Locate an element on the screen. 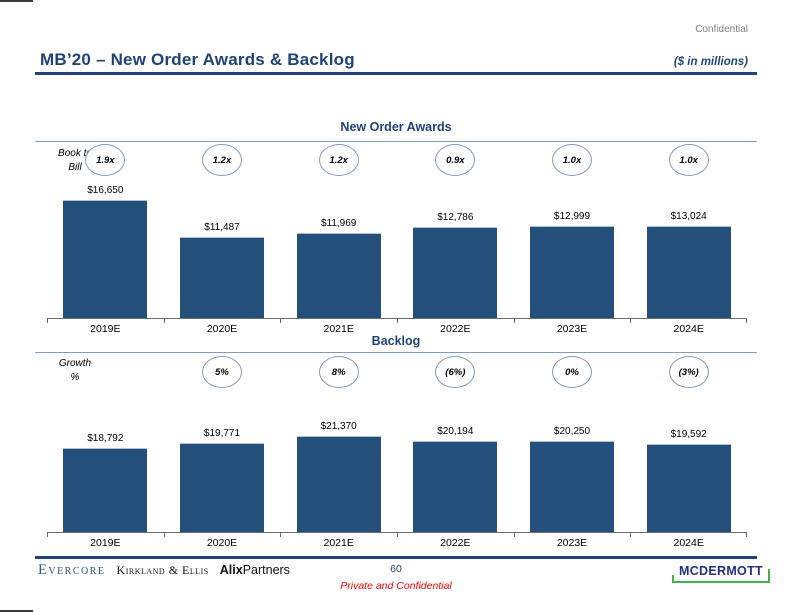 The height and width of the screenshot is (612, 792). advisor-logos: Evercore Kirkland & Ellis AlixPartners is located at coordinates (164, 570).